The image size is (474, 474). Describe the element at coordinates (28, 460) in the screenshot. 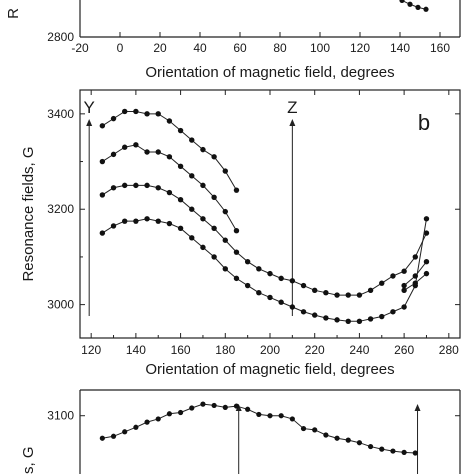

I see `panel-c-ylabel: s, G` at that location.